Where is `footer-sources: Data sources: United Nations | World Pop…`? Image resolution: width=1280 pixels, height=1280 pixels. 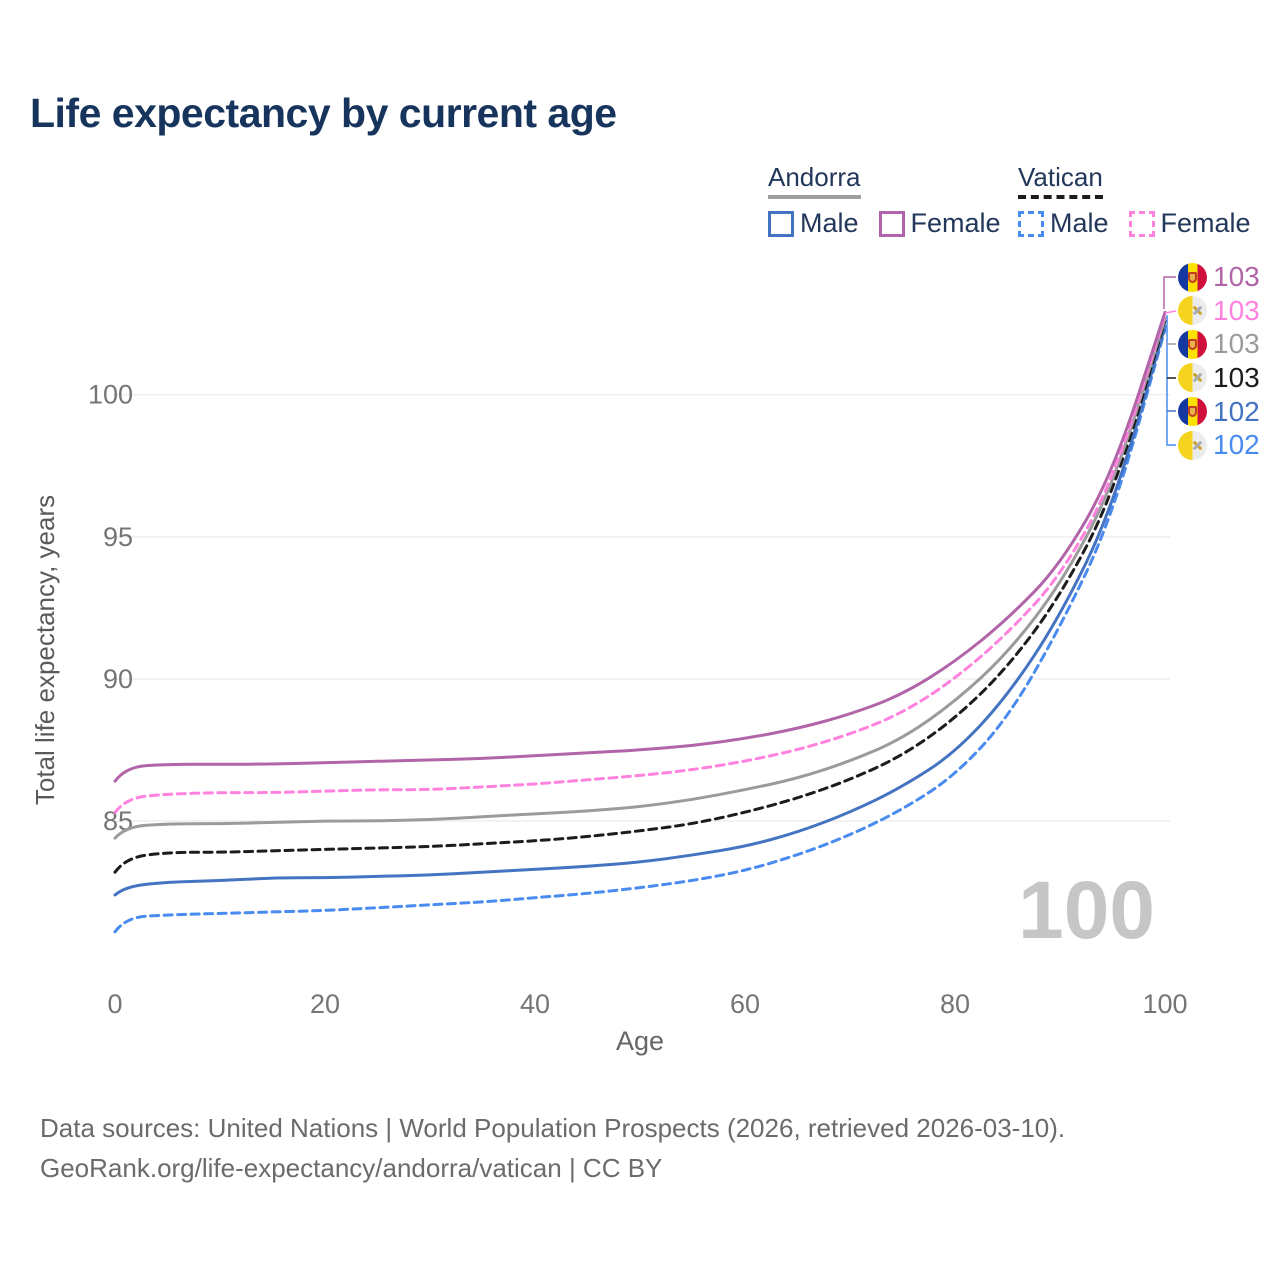
footer-sources: Data sources: United Nations | World Pop… is located at coordinates (553, 1128).